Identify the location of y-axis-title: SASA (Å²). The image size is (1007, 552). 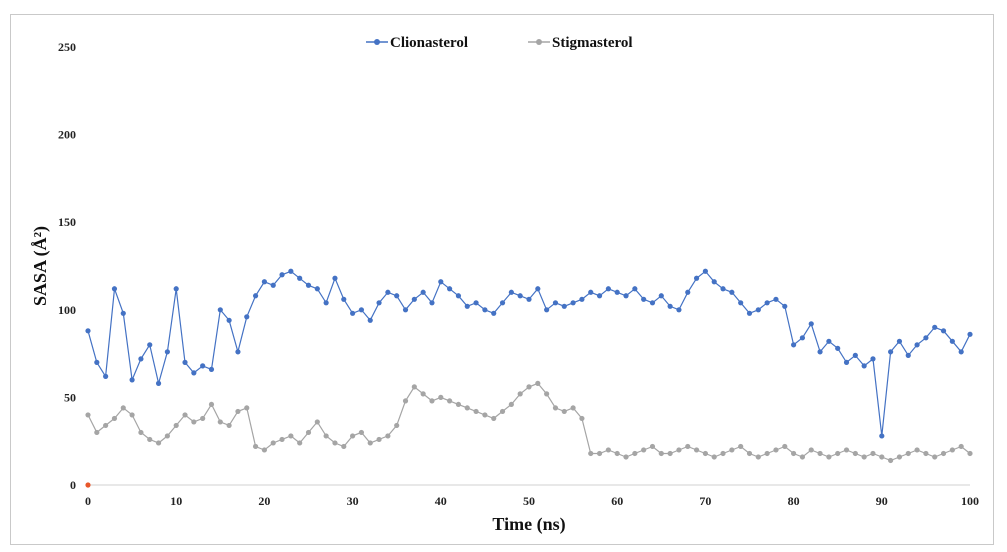
(40, 266).